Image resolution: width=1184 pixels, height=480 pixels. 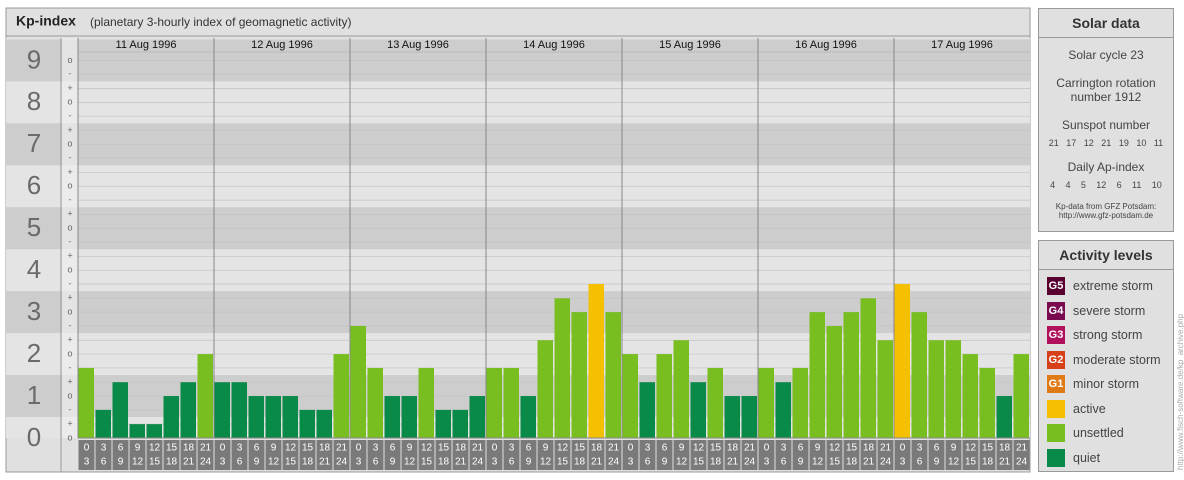 What do you see at coordinates (1056, 359) in the screenshot?
I see `level-swatch: G2` at bounding box center [1056, 359].